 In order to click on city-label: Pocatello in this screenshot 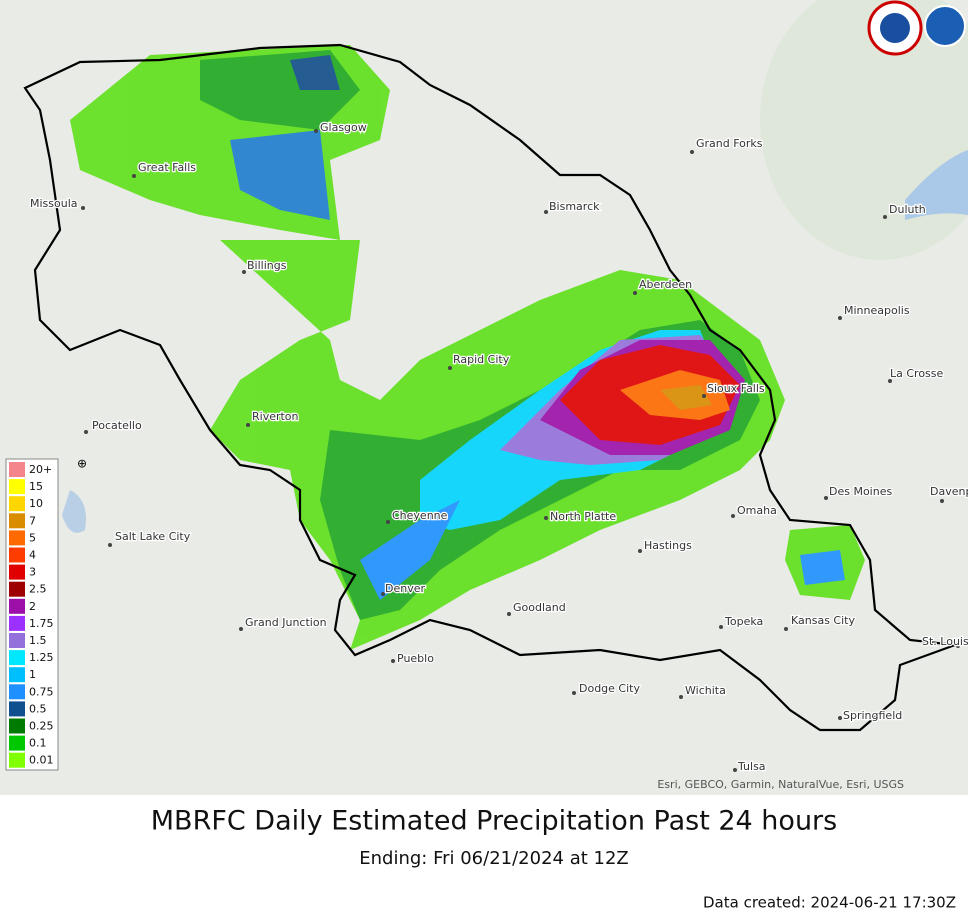, I will do `click(117, 425)`.